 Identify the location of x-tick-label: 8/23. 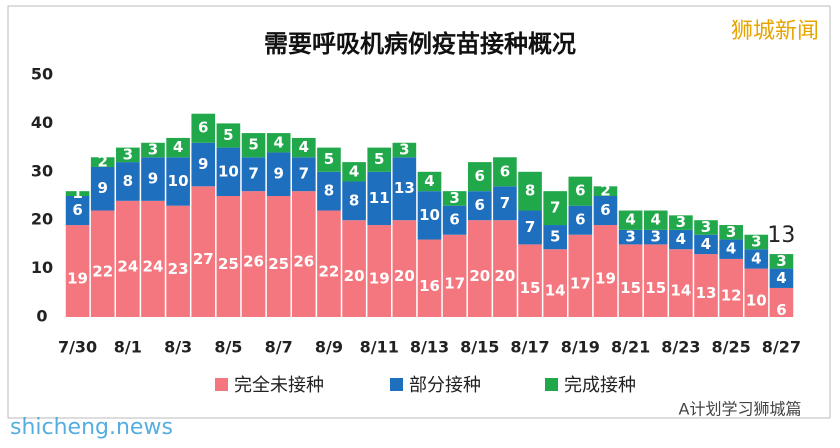
(680, 347).